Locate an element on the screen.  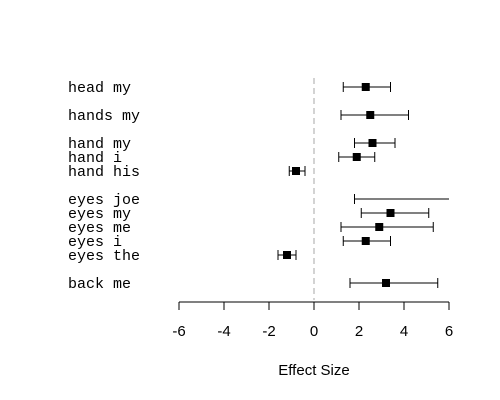
forest-row: eyes my is located at coordinates (249, 214).